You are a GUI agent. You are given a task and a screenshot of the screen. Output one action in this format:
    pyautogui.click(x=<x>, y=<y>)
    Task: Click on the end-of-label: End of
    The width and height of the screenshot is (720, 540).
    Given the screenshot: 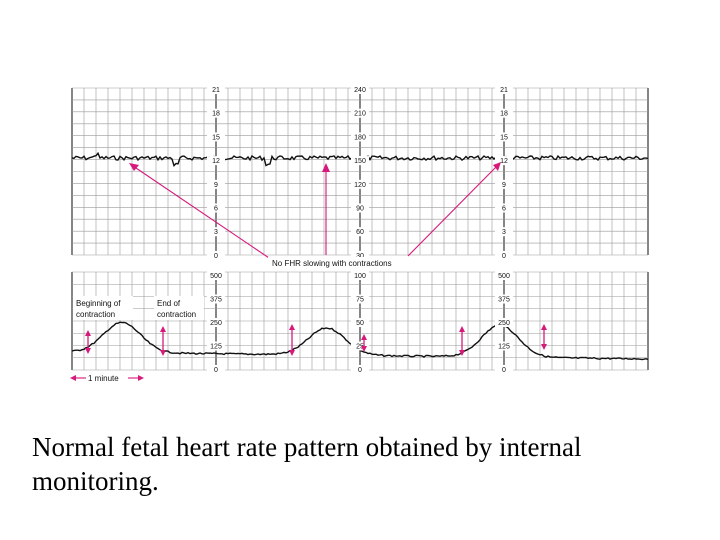 What is the action you would take?
    pyautogui.click(x=169, y=303)
    